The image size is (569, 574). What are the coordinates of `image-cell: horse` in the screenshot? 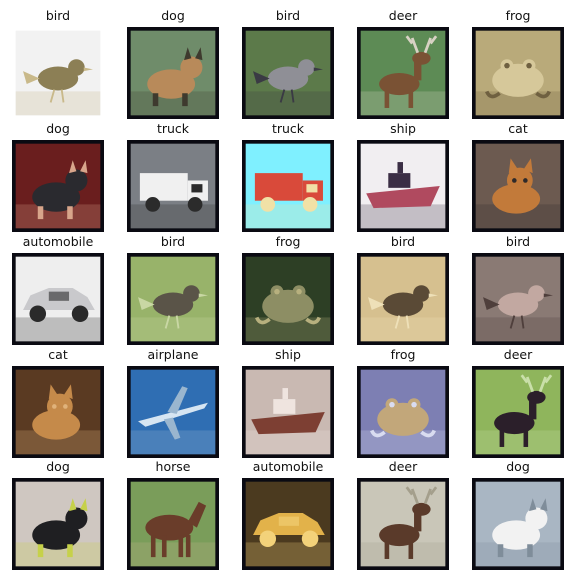 It's located at (173, 513).